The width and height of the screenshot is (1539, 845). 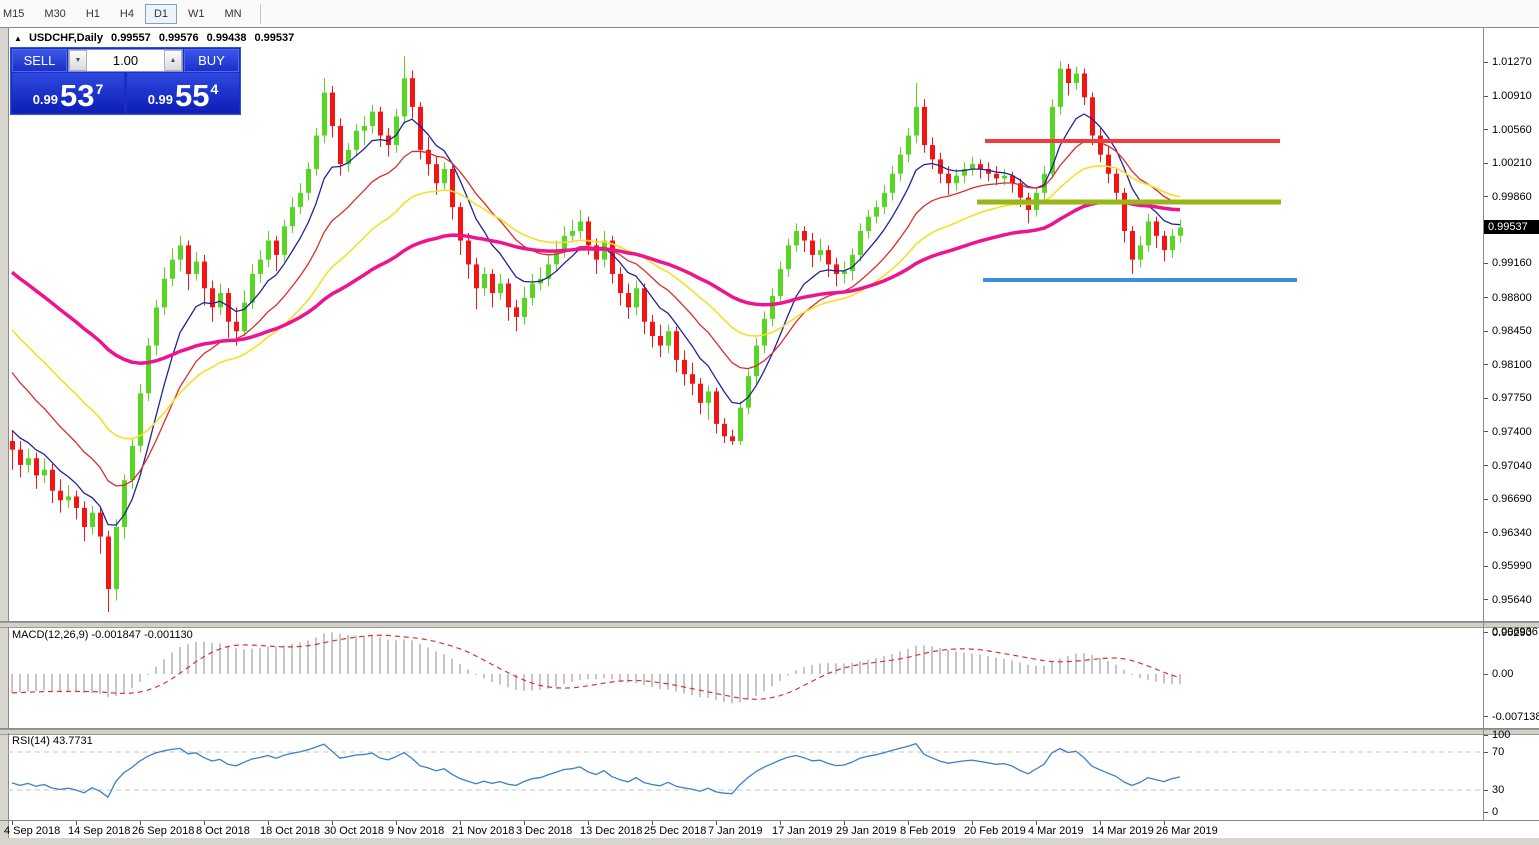 I want to click on sell-price-display: 0.99 53 7, so click(x=68, y=93).